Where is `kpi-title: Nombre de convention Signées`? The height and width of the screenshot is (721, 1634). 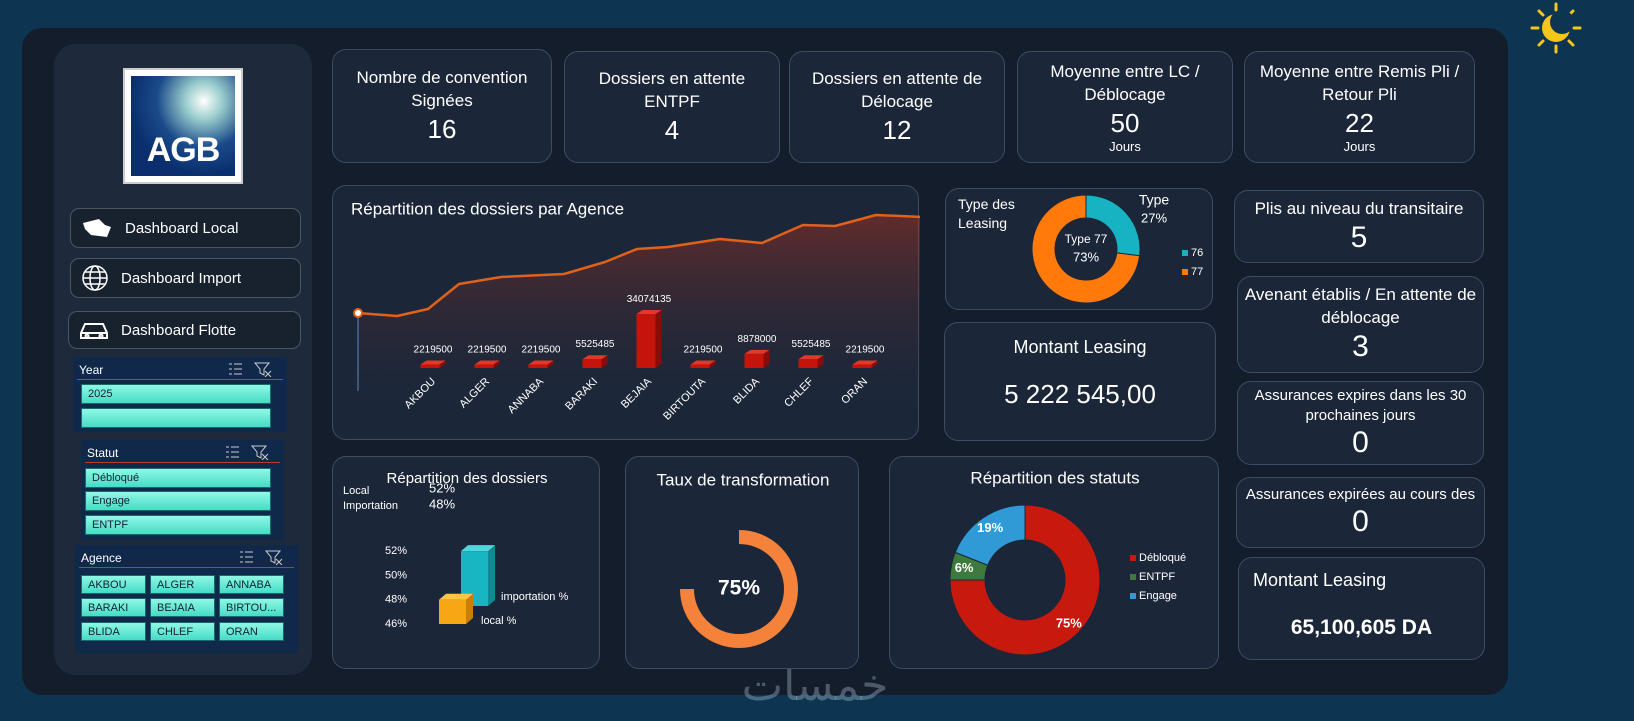 kpi-title: Nombre de convention Signées is located at coordinates (442, 88).